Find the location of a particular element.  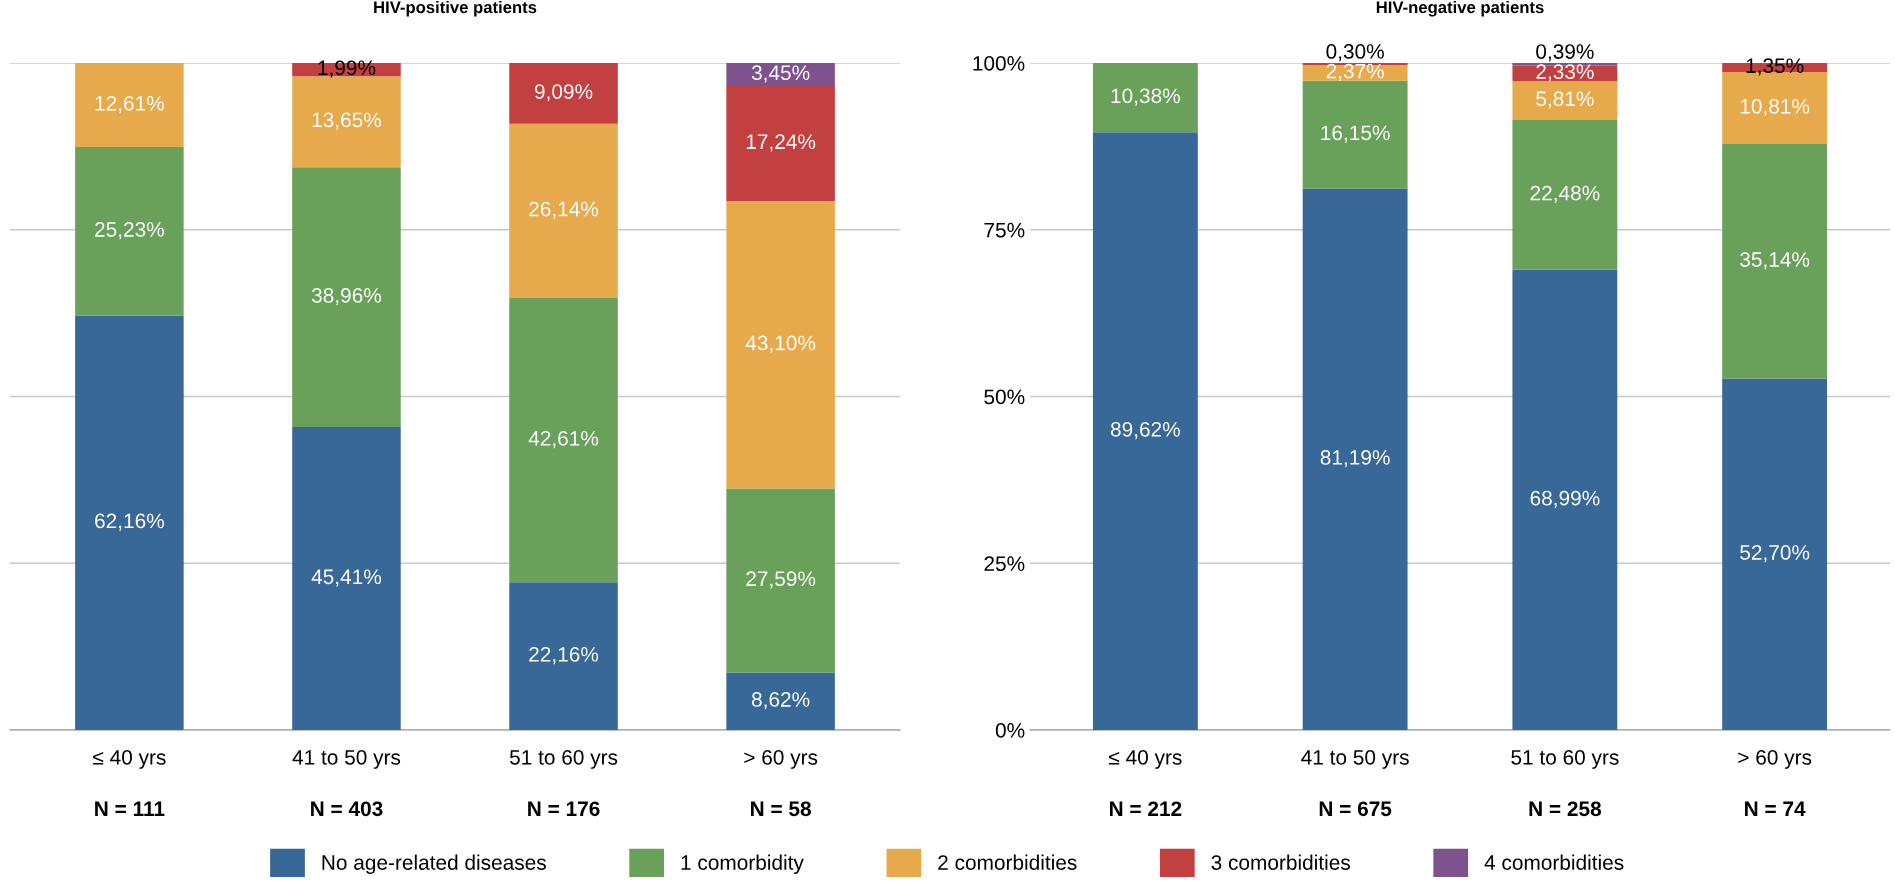

y-tick-label: 0% is located at coordinates (1010, 730).